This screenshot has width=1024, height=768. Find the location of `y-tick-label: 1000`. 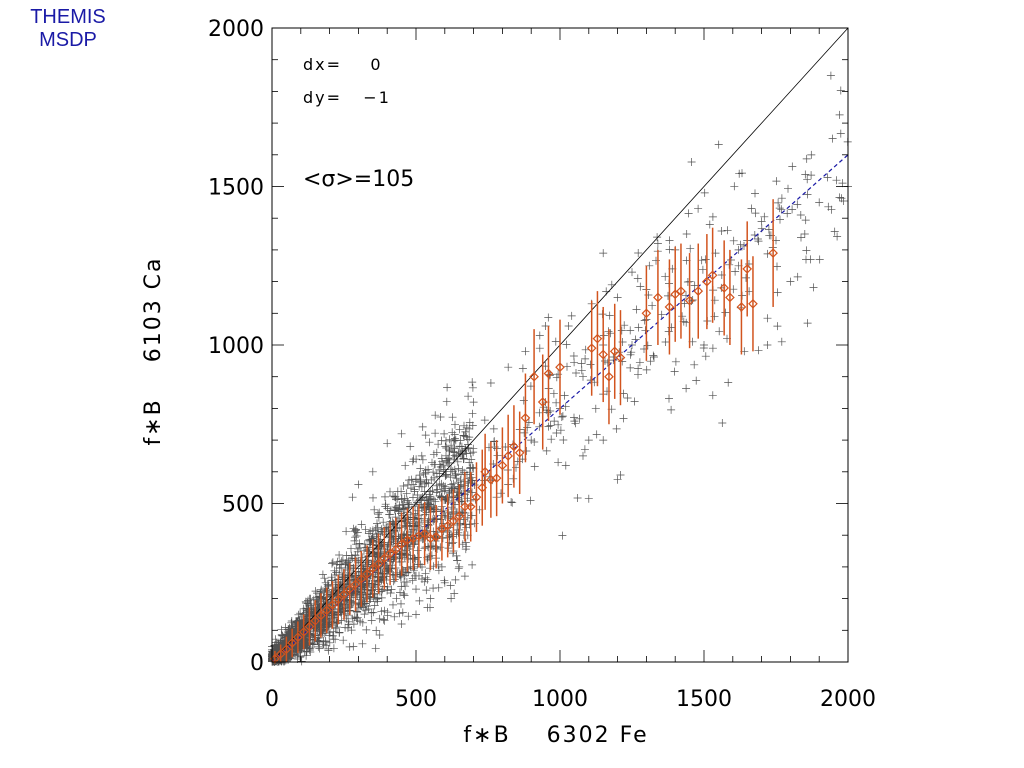

y-tick-label: 1000 is located at coordinates (236, 346).